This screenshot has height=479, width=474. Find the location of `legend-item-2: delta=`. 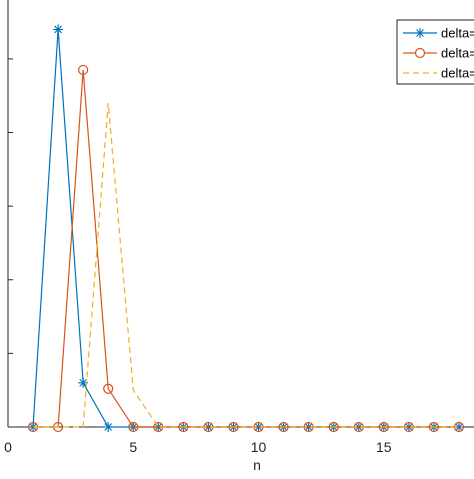

legend-item-2: delta= is located at coordinates (438, 53).